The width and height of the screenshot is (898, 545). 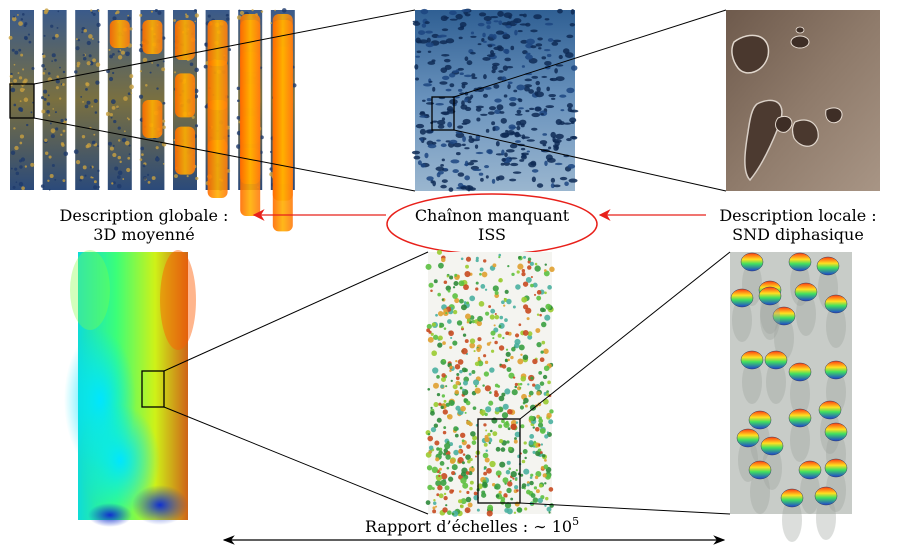 What do you see at coordinates (22, 101) in the screenshot?
I see `zoom-box-top-left` at bounding box center [22, 101].